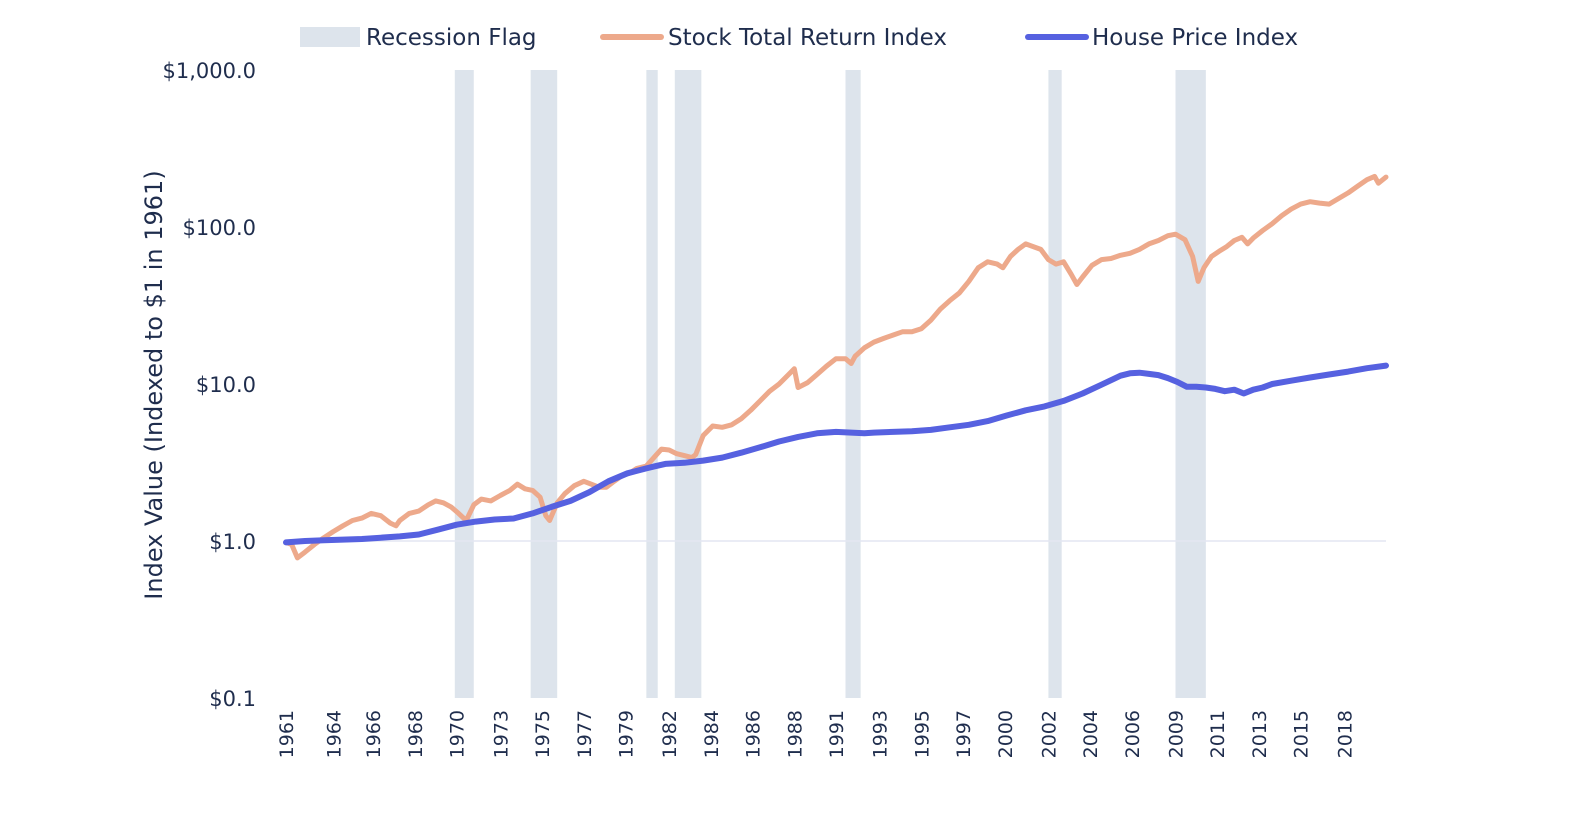 Image resolution: width=1581 pixels, height=818 pixels. Describe the element at coordinates (964, 734) in the screenshot. I see `x-tick-label: 1997` at that location.